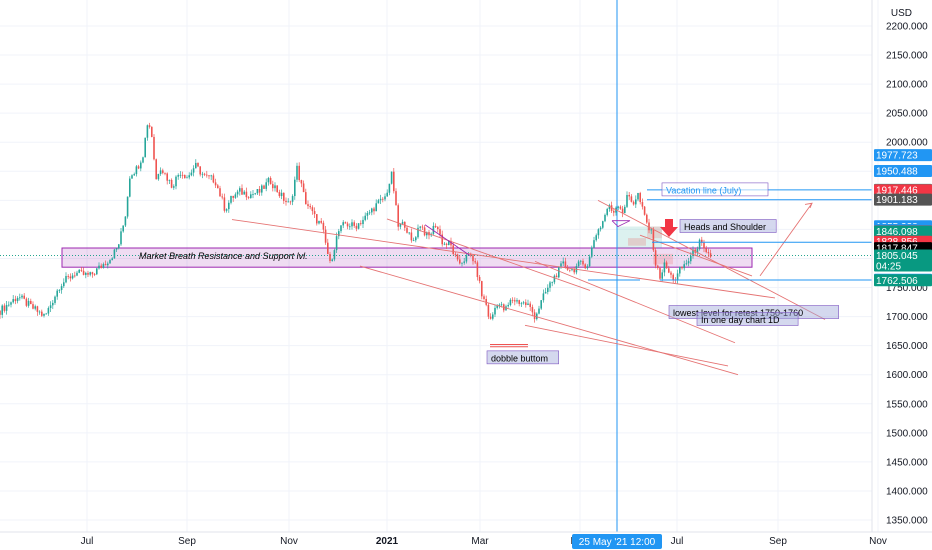 The height and width of the screenshot is (550, 932). What do you see at coordinates (669, 227) in the screenshot?
I see `down-arrow-icon` at bounding box center [669, 227].